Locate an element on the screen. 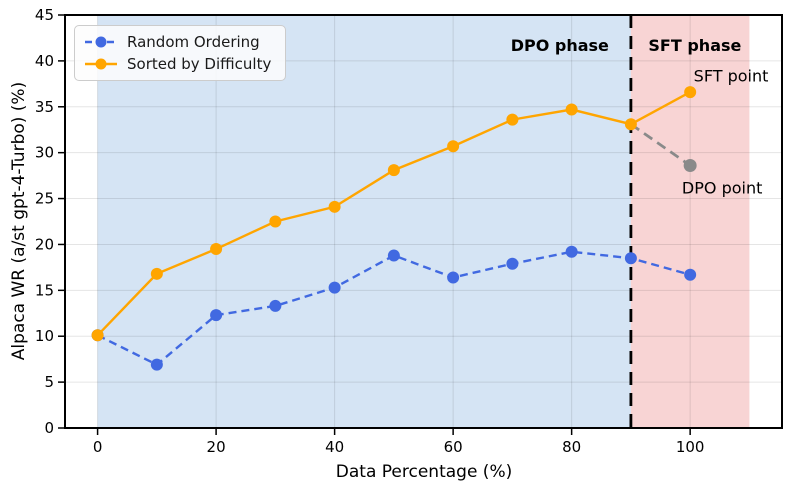 The height and width of the screenshot is (490, 789). y-tick-label: 45 is located at coordinates (44, 15).